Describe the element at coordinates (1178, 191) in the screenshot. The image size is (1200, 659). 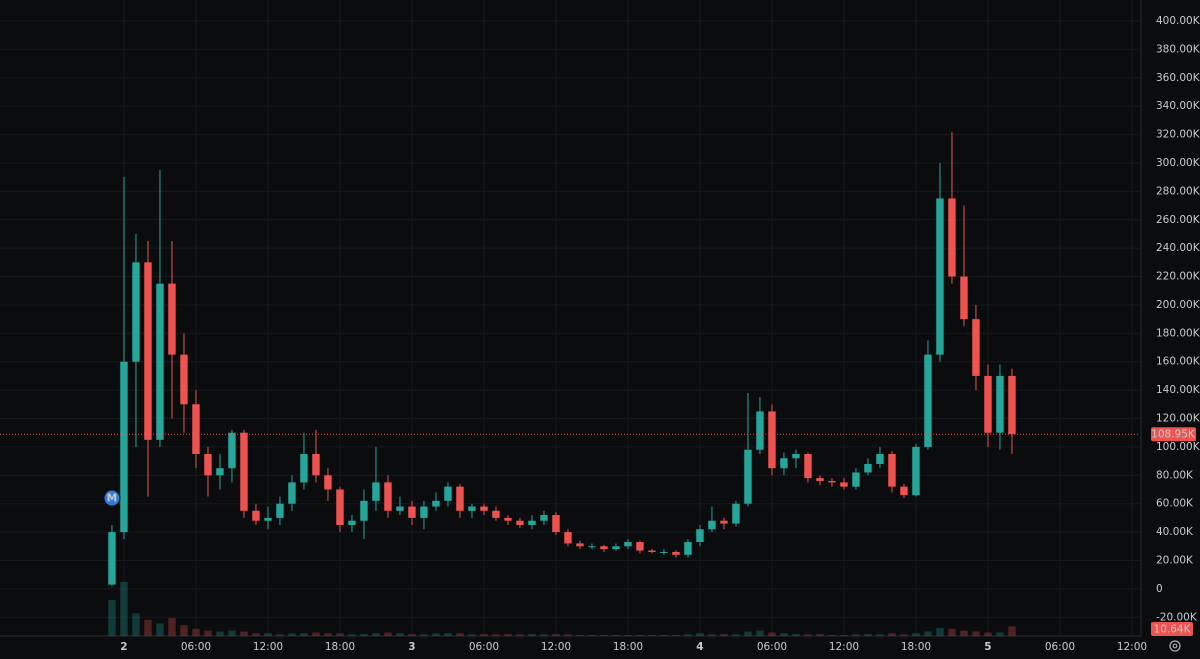
I see `y-tick-label: 280.00K` at that location.